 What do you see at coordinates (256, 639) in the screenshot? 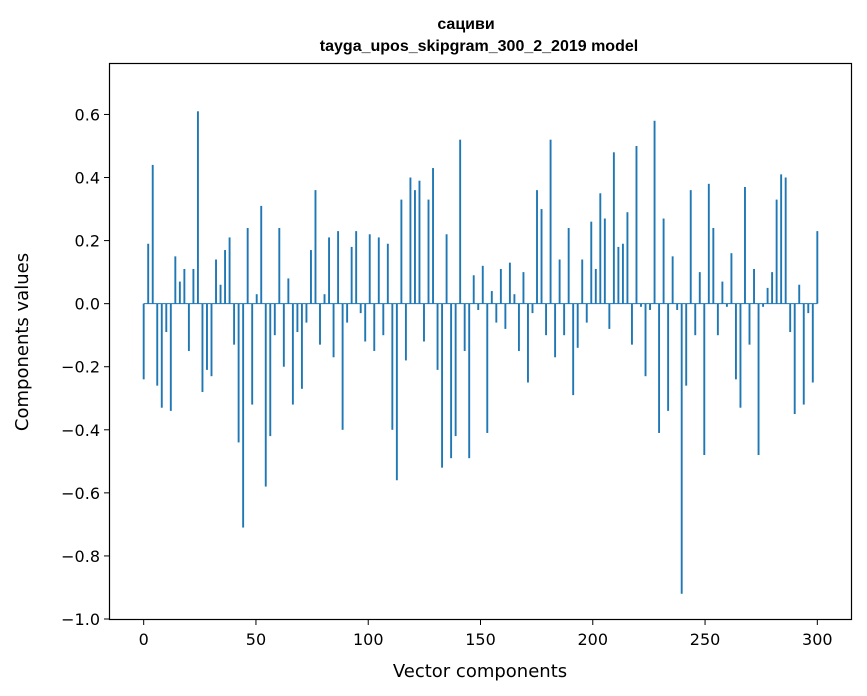
I see `x-tick-label: 50` at bounding box center [256, 639].